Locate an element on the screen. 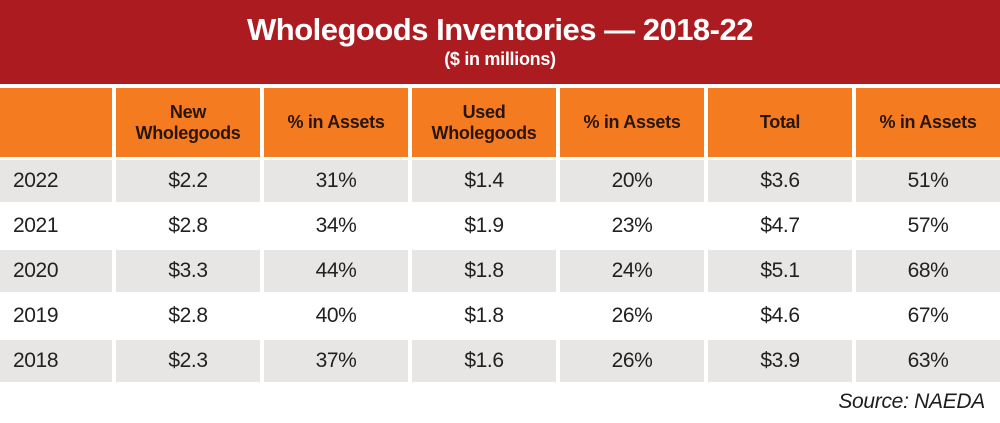 The width and height of the screenshot is (1000, 423). row-2019-new-wholegoods: $2.8 is located at coordinates (188, 316).